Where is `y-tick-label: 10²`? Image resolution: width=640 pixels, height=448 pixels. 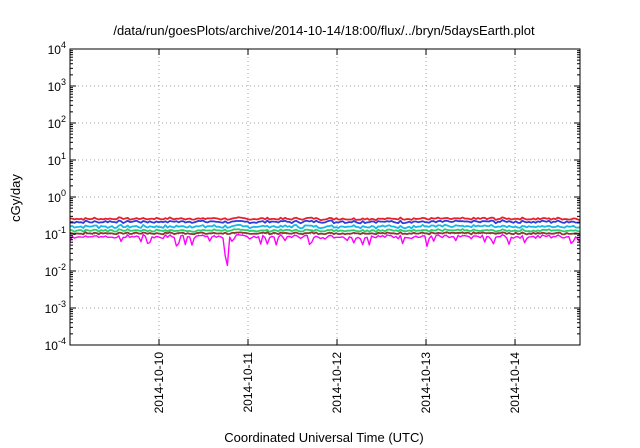 y-tick-label: 10² is located at coordinates (57, 122).